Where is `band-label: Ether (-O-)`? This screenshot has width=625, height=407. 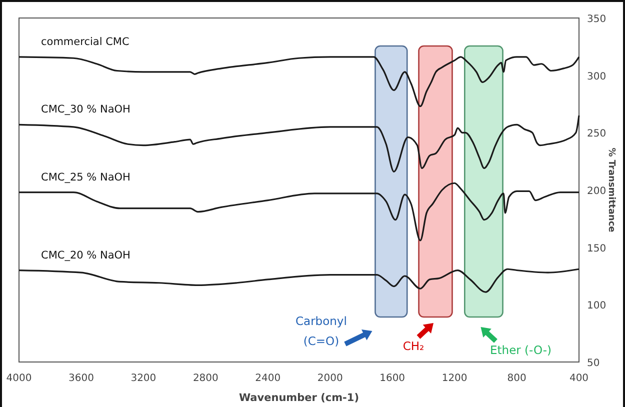
band-label: Ether (-O-) is located at coordinates (521, 350).